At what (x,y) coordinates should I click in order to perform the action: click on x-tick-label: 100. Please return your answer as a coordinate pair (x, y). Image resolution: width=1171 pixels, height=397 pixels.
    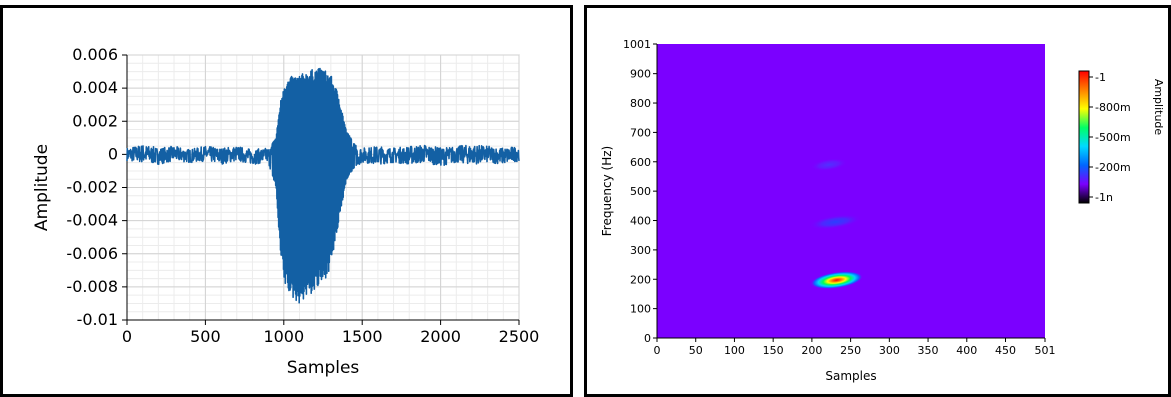
    Looking at the image, I should click on (734, 350).